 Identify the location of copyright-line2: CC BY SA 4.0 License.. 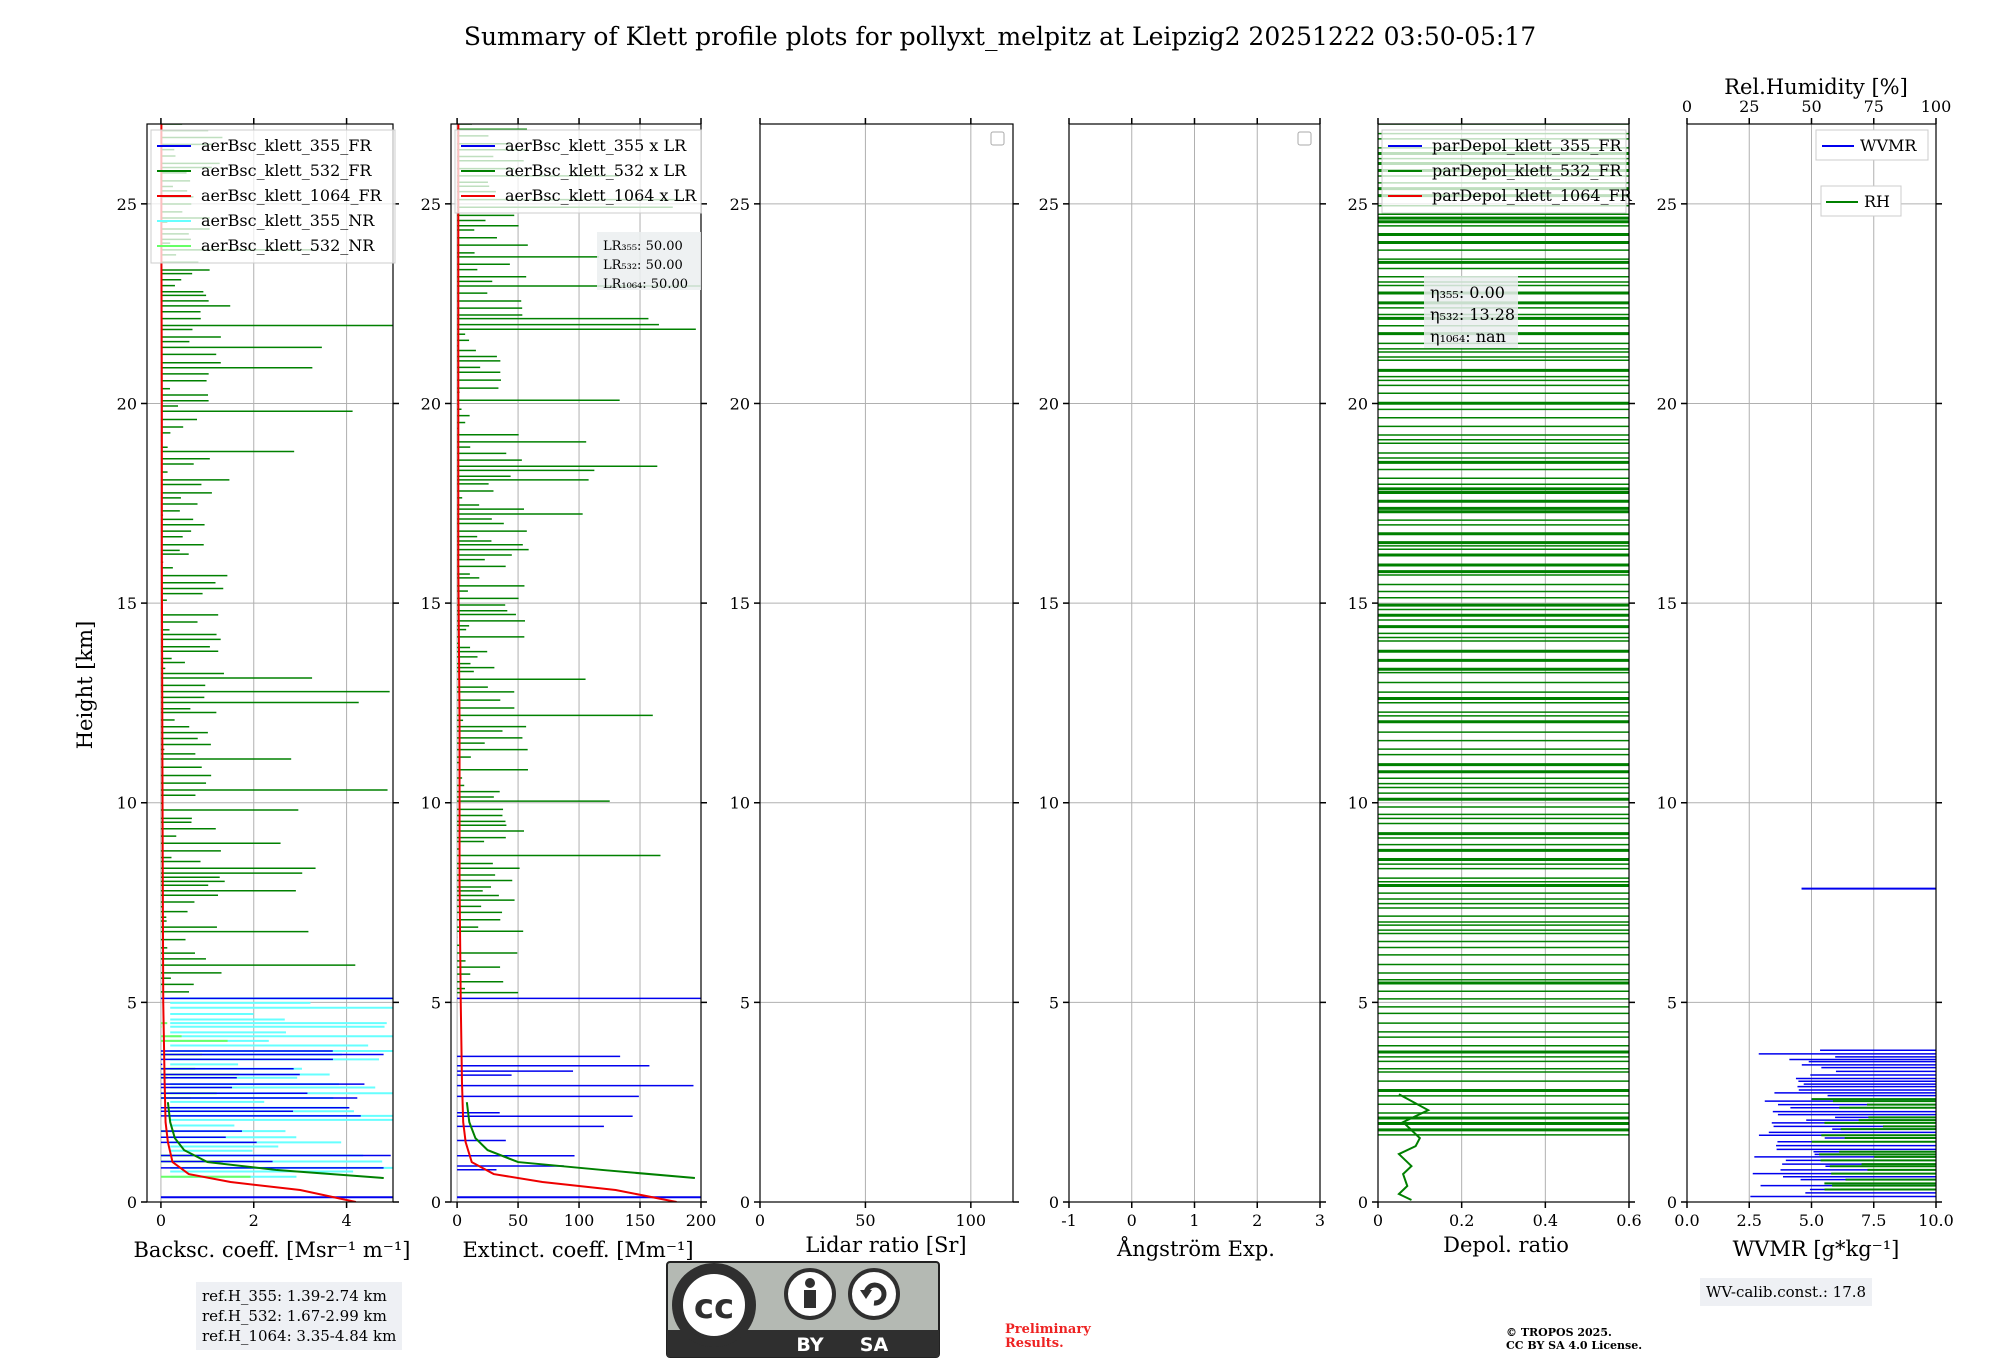
(1574, 1345).